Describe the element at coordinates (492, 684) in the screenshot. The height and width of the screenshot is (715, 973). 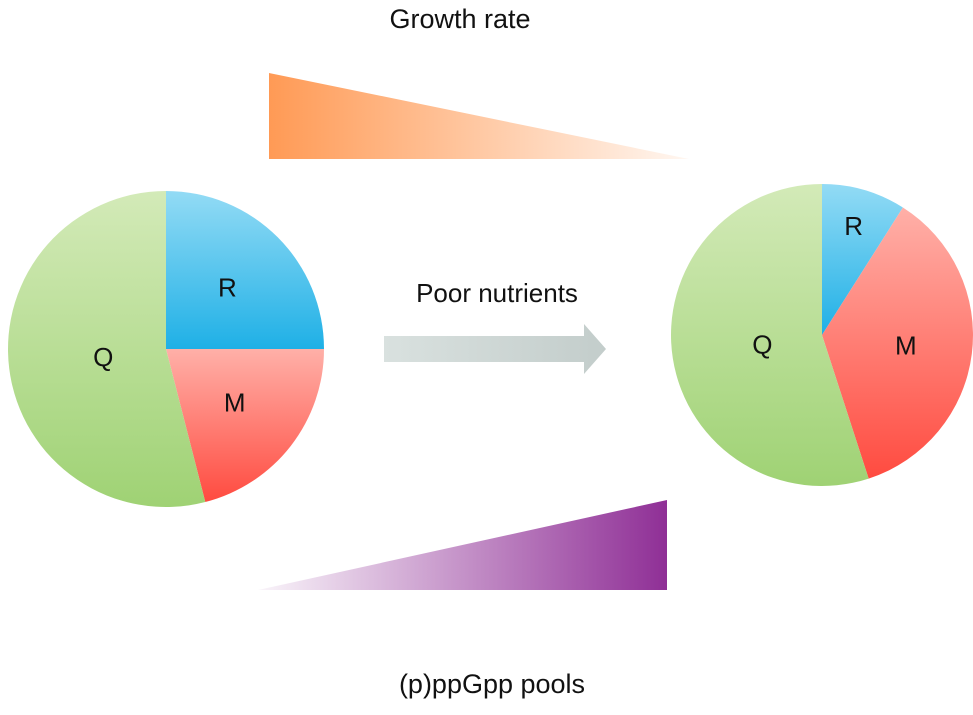
I see `ppgpp-pools-label: (p)ppGpp pools` at that location.